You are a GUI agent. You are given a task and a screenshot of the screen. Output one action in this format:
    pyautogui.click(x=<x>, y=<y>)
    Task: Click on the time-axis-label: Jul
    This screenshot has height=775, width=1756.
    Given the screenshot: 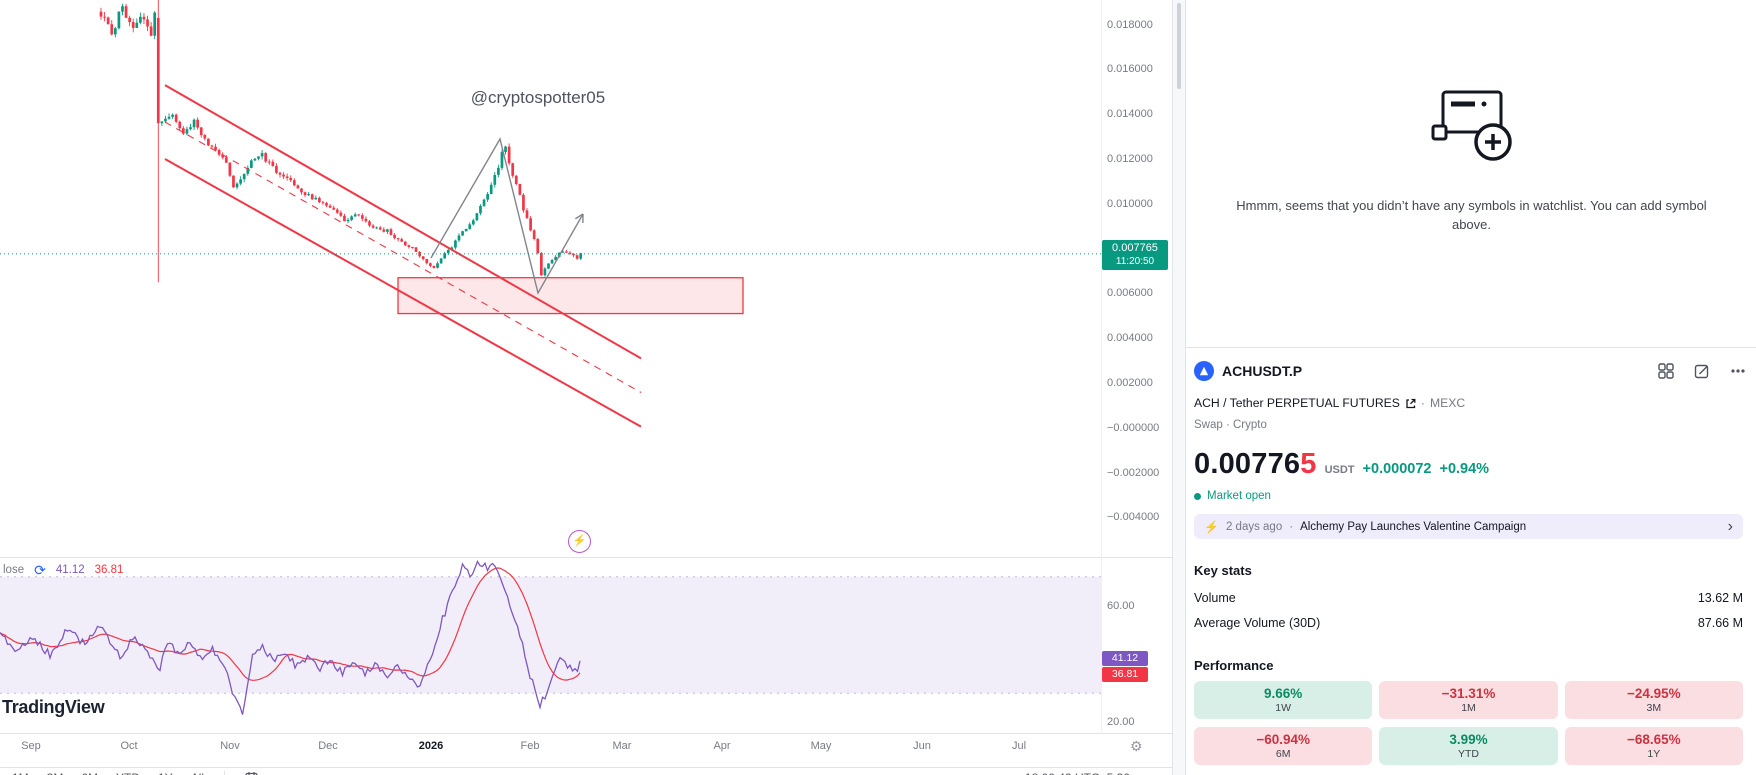 What is the action you would take?
    pyautogui.click(x=1019, y=746)
    